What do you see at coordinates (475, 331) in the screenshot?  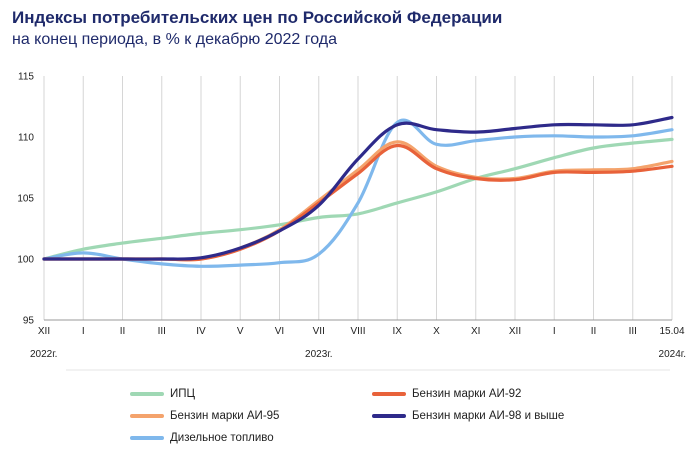 I see `x-tick-label: XI` at bounding box center [475, 331].